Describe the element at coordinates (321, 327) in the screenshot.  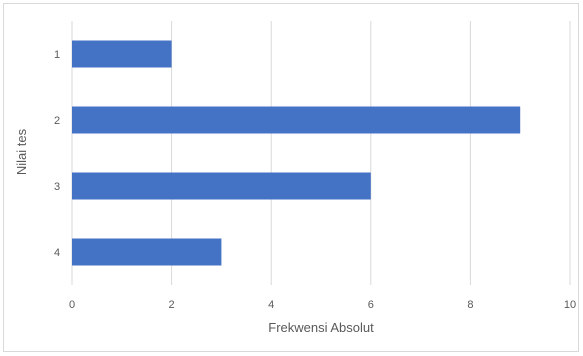
I see `x-axis-title: Frekwensi Absolut` at that location.